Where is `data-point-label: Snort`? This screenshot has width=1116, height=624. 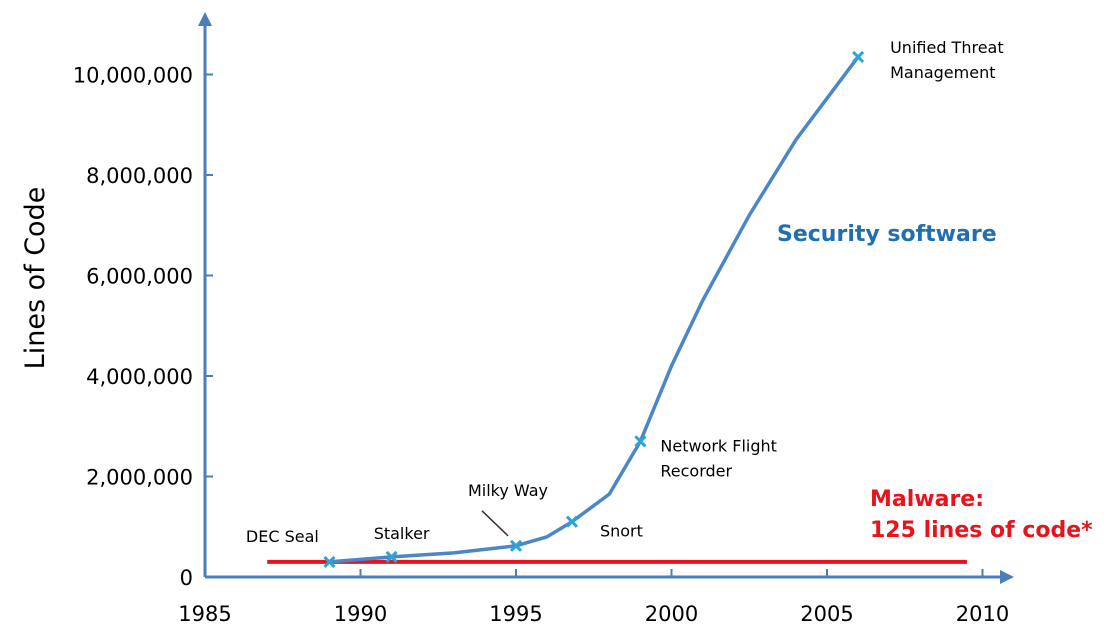
data-point-label: Snort is located at coordinates (621, 531).